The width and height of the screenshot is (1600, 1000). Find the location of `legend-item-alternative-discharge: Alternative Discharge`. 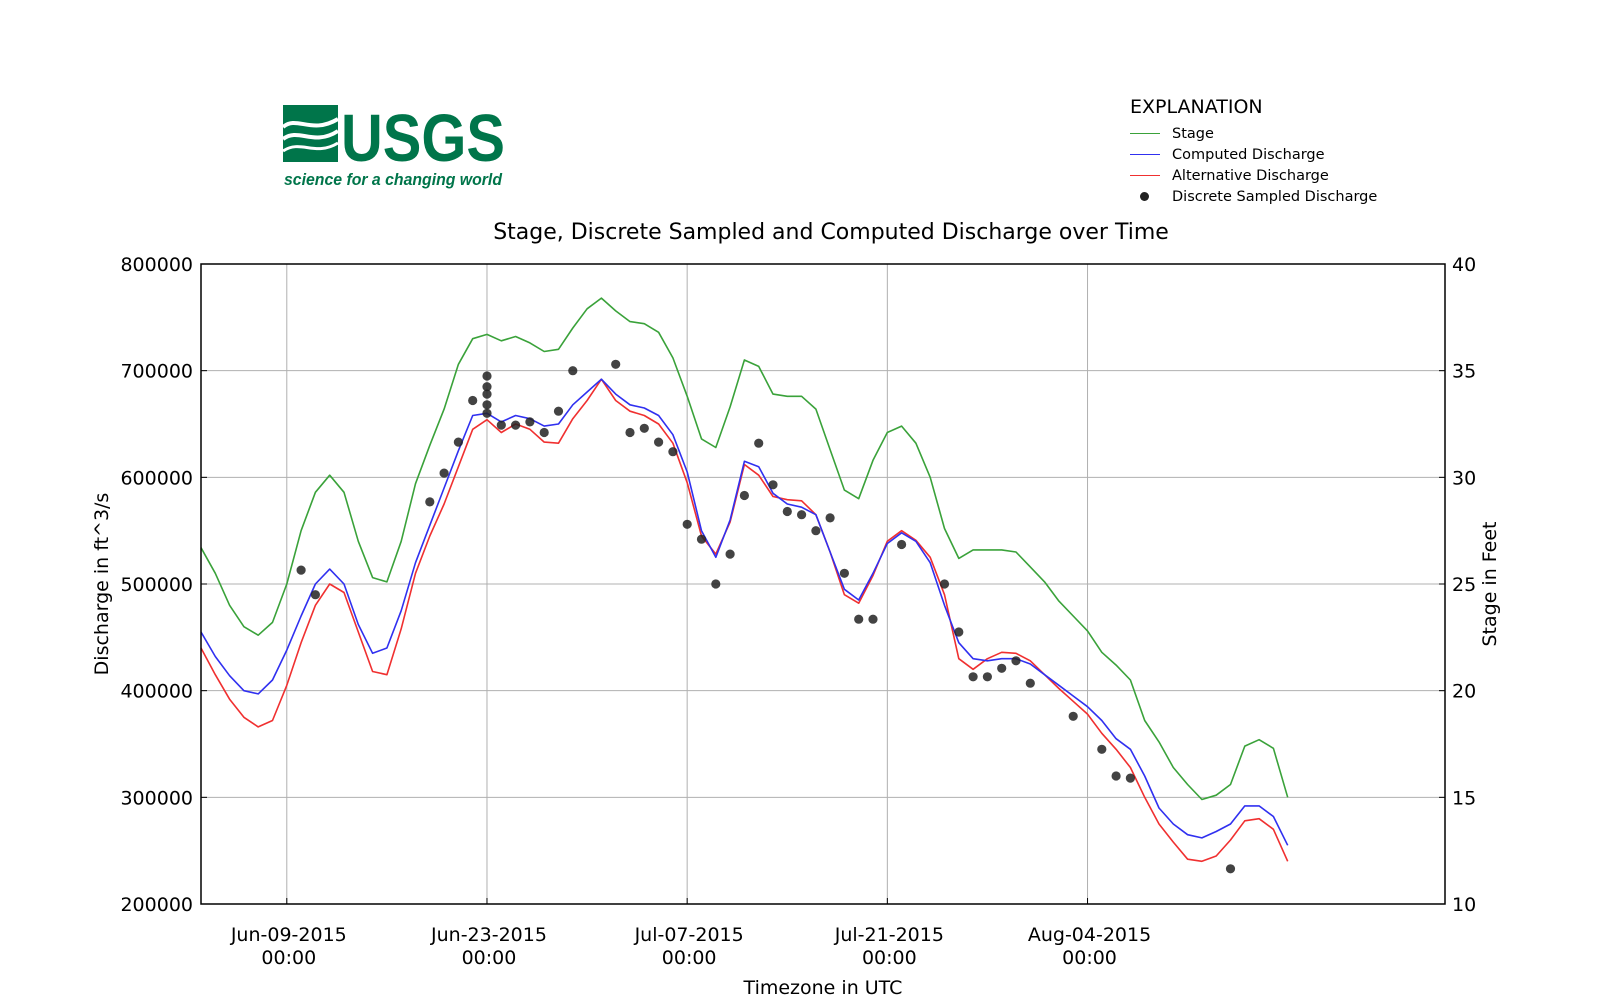

legend-item-alternative-discharge: Alternative Discharge is located at coordinates (1280, 175).